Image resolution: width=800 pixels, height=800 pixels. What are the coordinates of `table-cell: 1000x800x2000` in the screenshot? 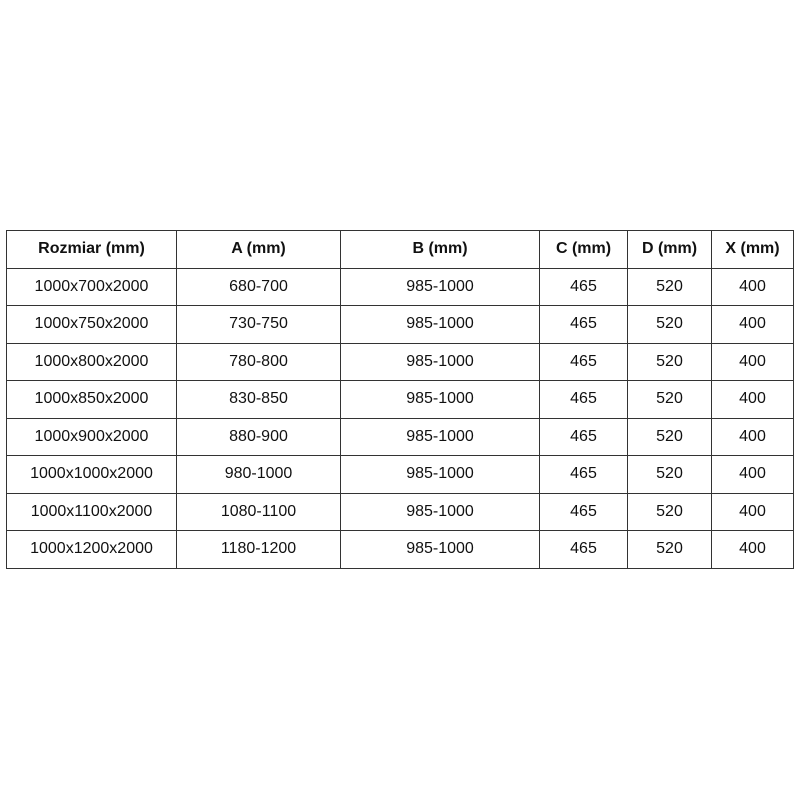 It's located at (91, 361).